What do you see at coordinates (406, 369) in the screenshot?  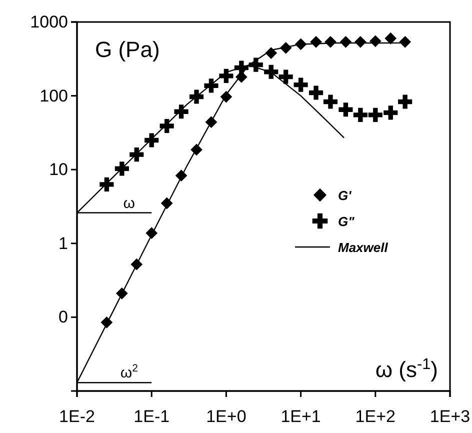 I see `x-axis-title: ω (s$^{-1}$)` at bounding box center [406, 369].